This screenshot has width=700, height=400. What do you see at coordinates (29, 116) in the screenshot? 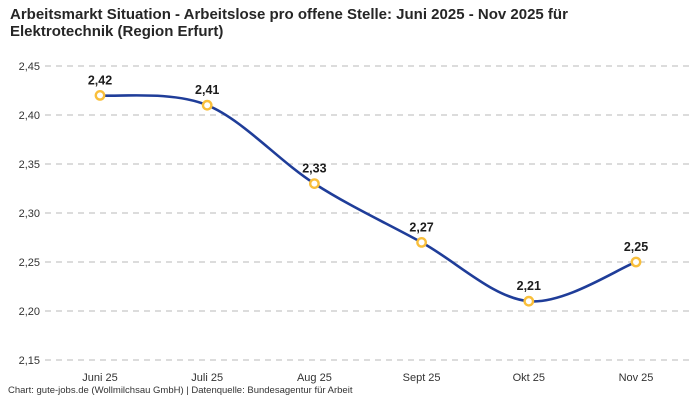
I see `y-axis-tick-label: 2,40` at bounding box center [29, 116].